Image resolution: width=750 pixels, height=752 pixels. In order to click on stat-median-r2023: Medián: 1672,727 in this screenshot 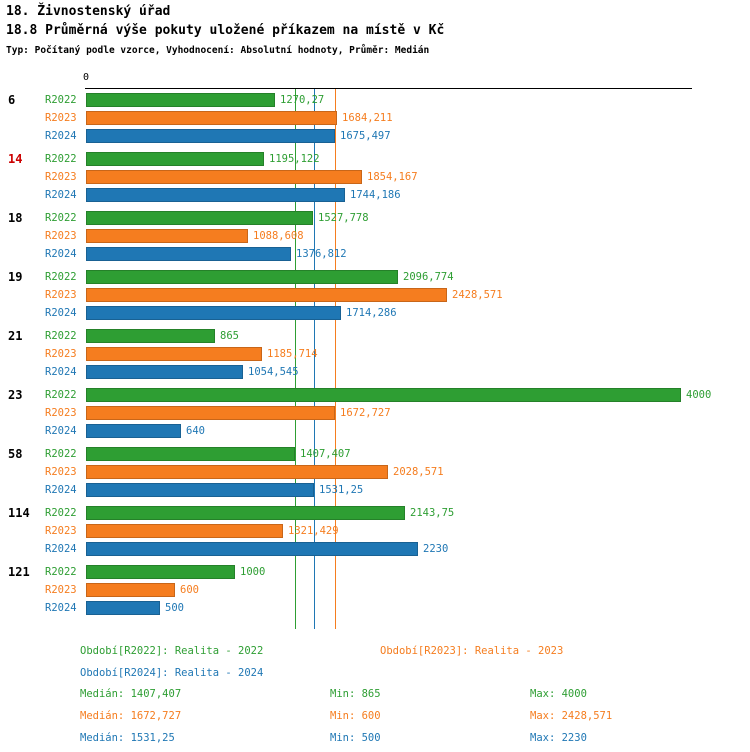, I will do `click(131, 716)`.